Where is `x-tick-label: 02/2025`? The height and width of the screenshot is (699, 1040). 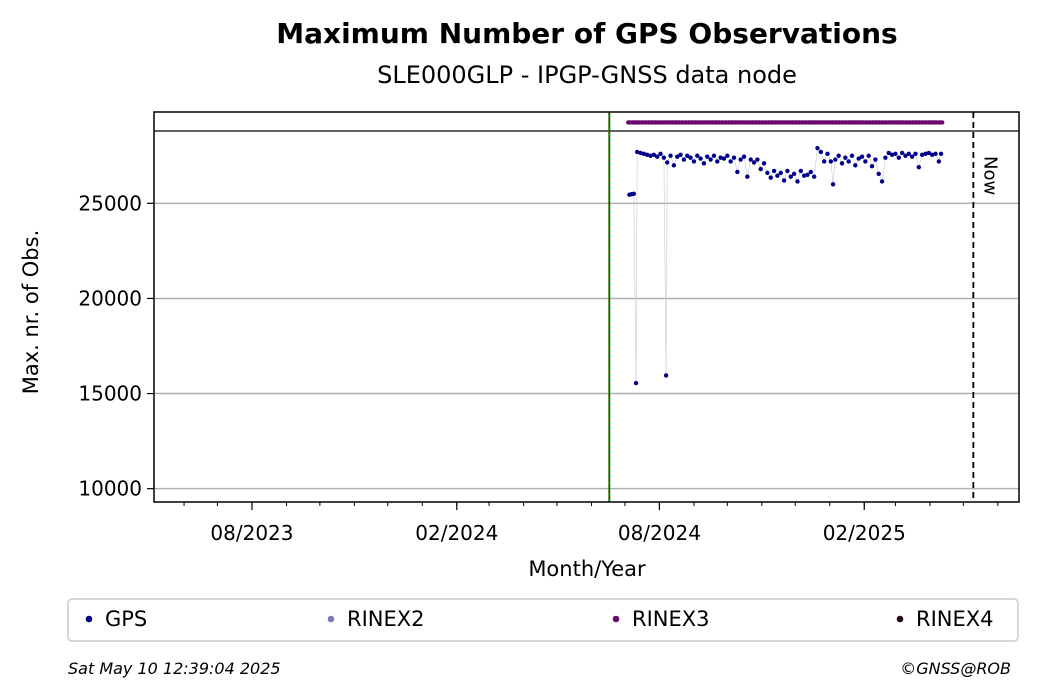
x-tick-label: 02/2025 is located at coordinates (864, 533).